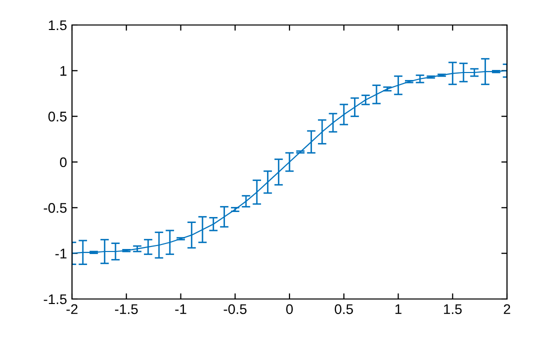  What do you see at coordinates (57, 25) in the screenshot?
I see `y-tick-label: 1.5` at bounding box center [57, 25].